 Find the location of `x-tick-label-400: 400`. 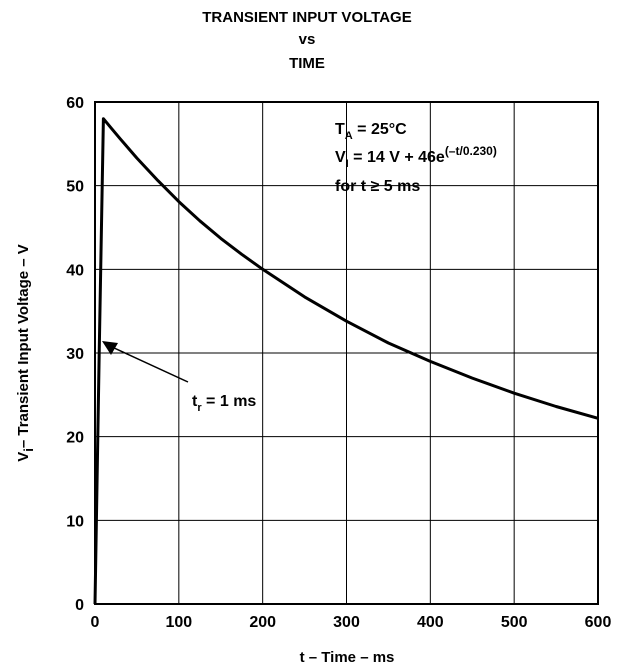

x-tick-label-400: 400 is located at coordinates (430, 622).